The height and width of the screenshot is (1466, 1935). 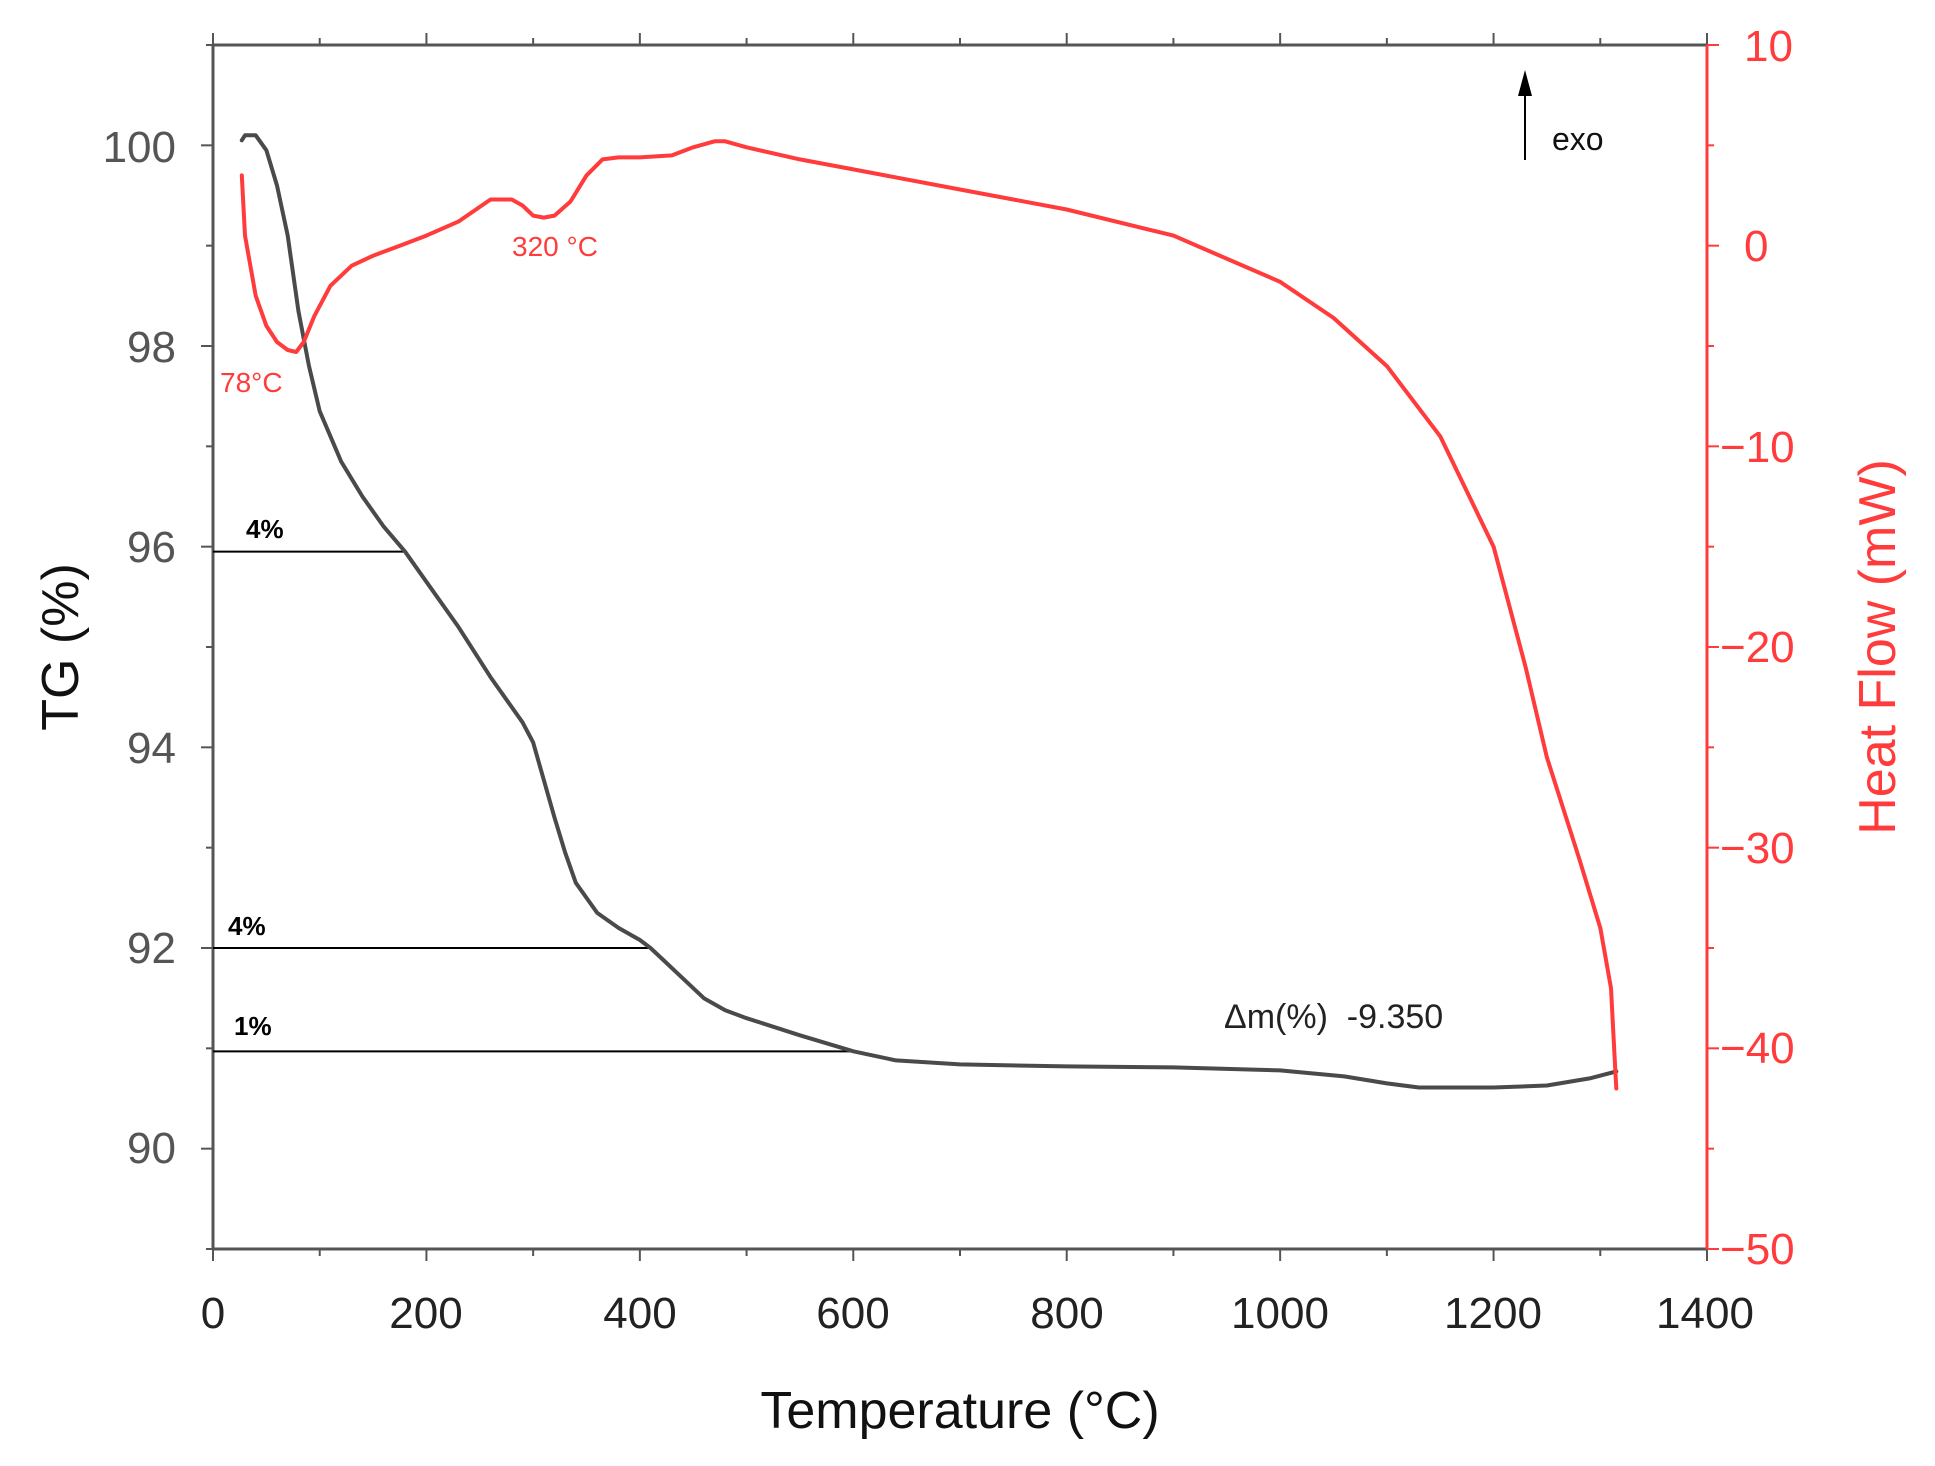 What do you see at coordinates (1525, 115) in the screenshot?
I see `exo-arrow-icon` at bounding box center [1525, 115].